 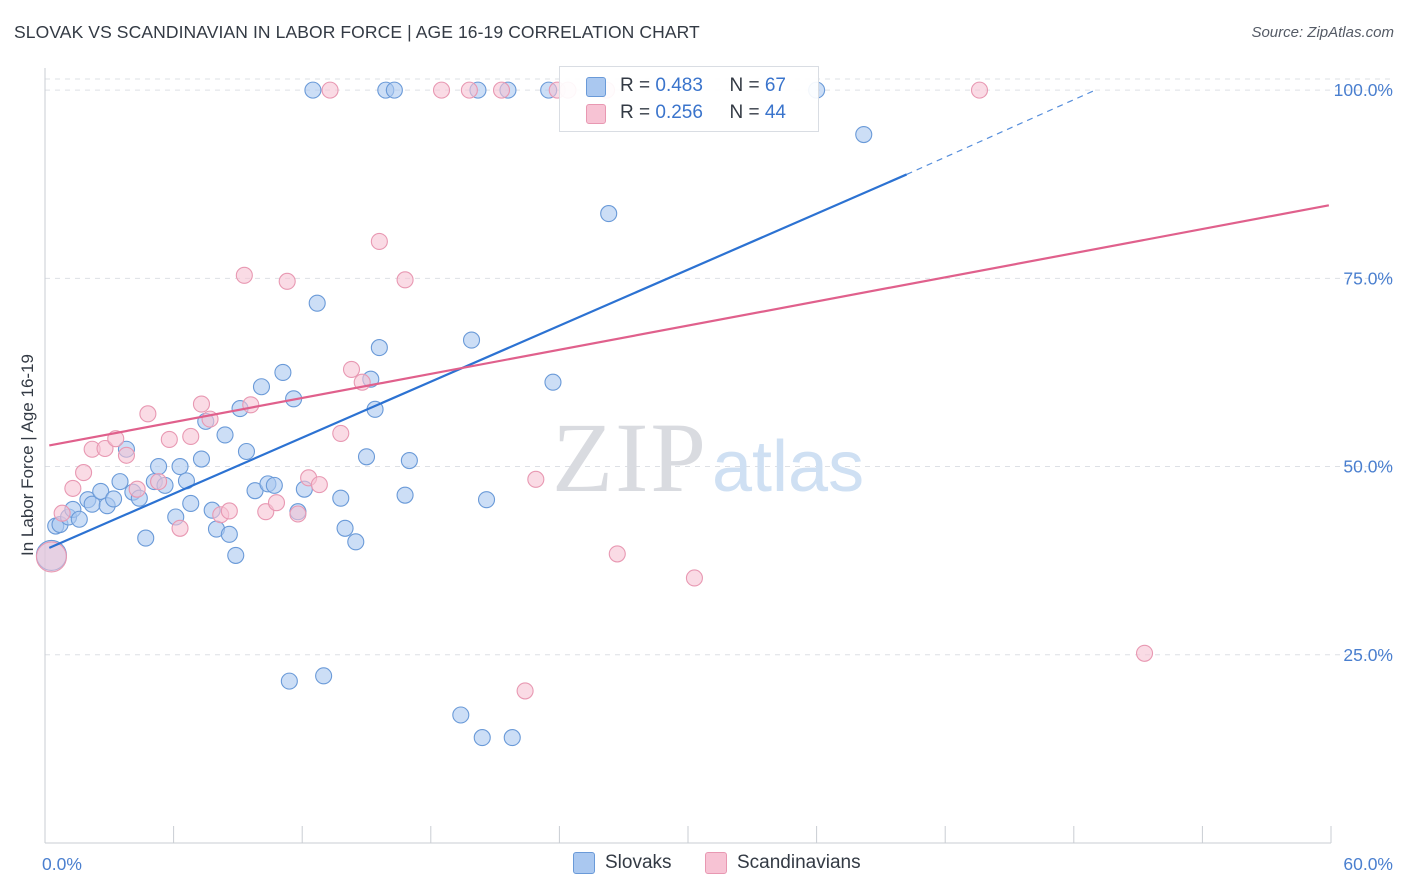 What do you see at coordinates (1001, 132) in the screenshot?
I see `trend-line-slovaks-extension` at bounding box center [1001, 132].